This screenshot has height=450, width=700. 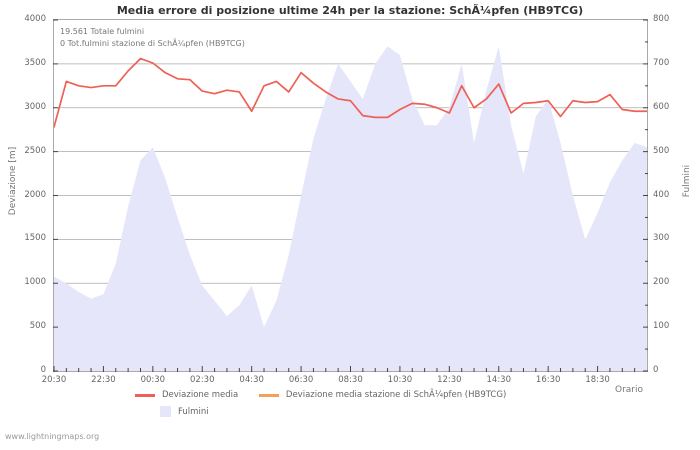 I want to click on legend-item-deviazione-media: Deviazione media, so click(x=186, y=395).